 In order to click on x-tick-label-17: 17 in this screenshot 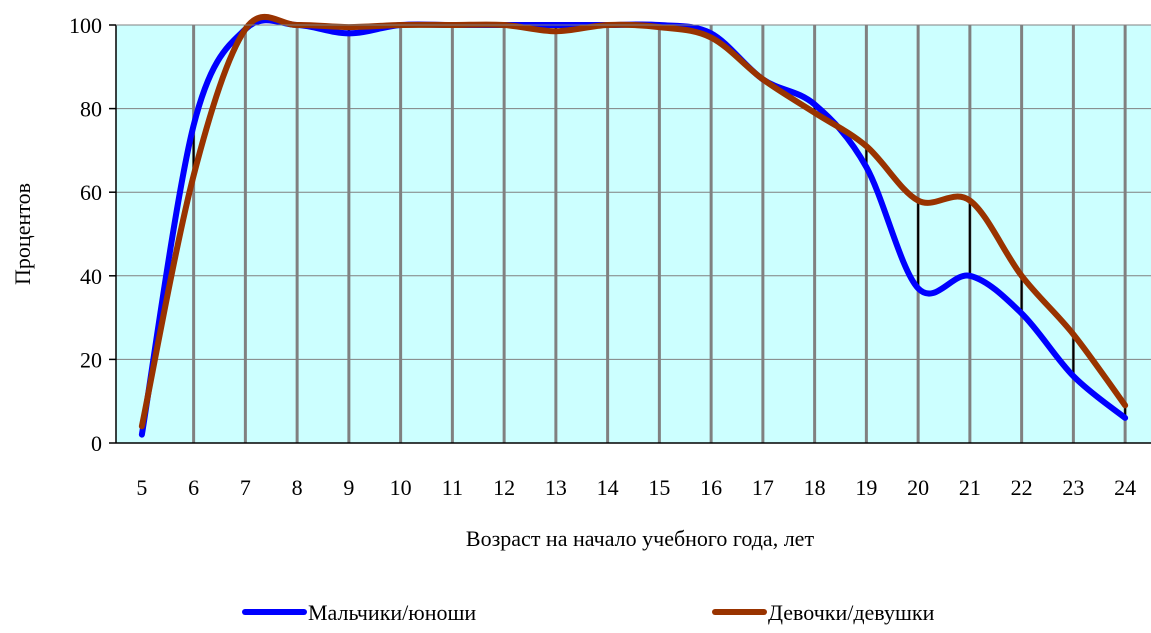, I will do `click(763, 487)`.